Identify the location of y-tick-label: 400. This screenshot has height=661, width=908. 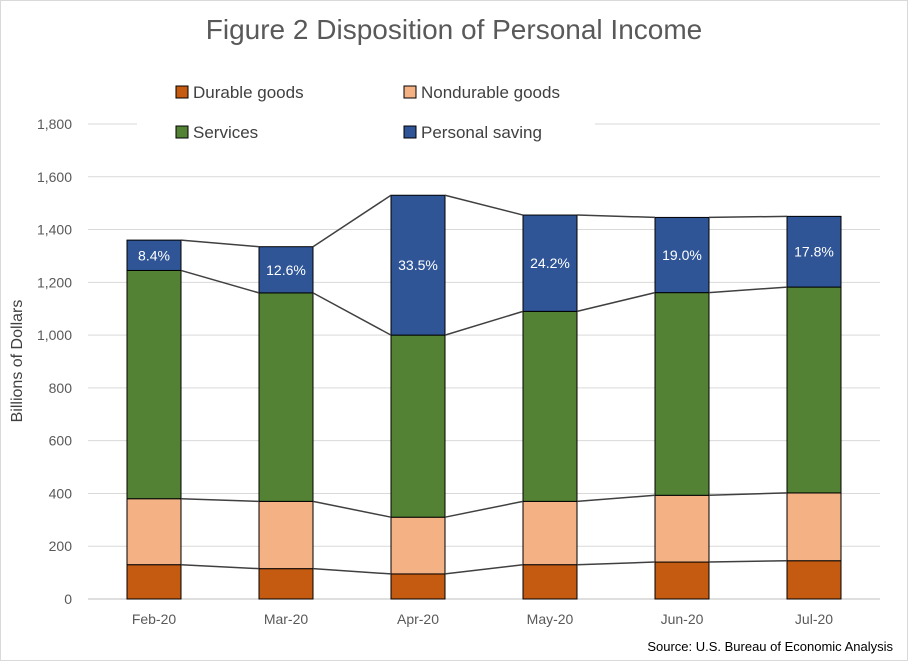
(61, 493).